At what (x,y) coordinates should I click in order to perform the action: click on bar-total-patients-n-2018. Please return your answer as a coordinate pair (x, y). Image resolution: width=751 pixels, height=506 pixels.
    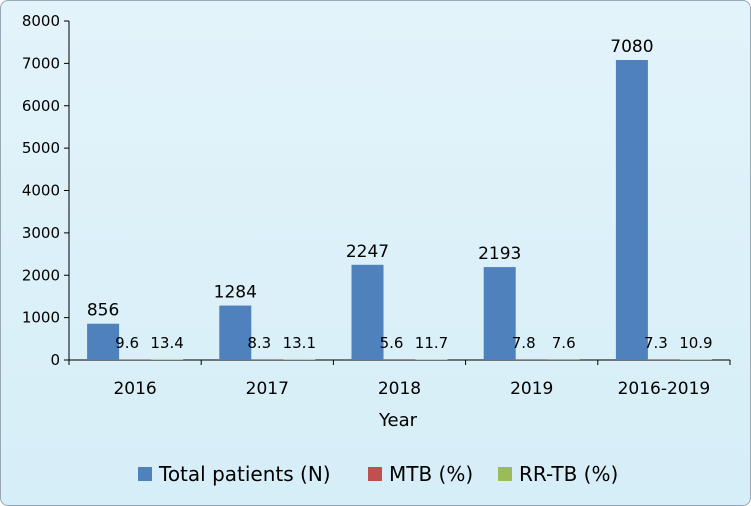
    Looking at the image, I should click on (367, 312).